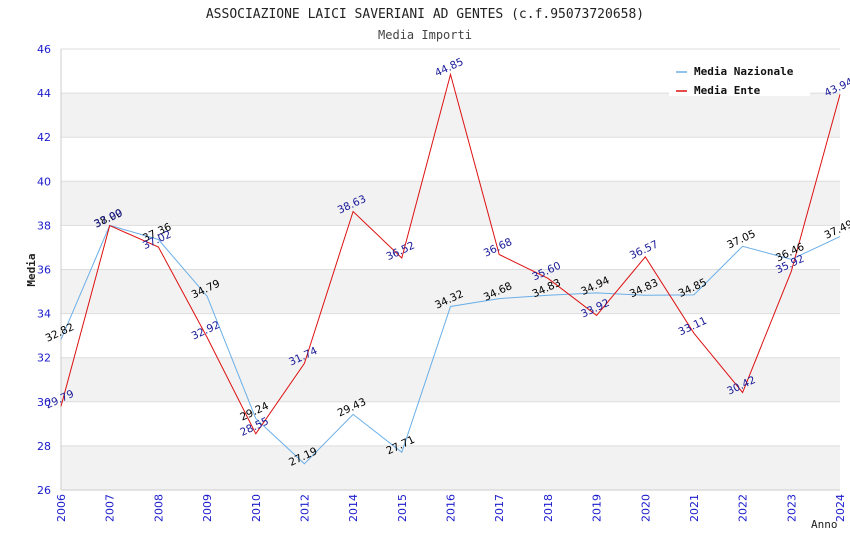  I want to click on legend-label-ente: Media Ente, so click(727, 90).